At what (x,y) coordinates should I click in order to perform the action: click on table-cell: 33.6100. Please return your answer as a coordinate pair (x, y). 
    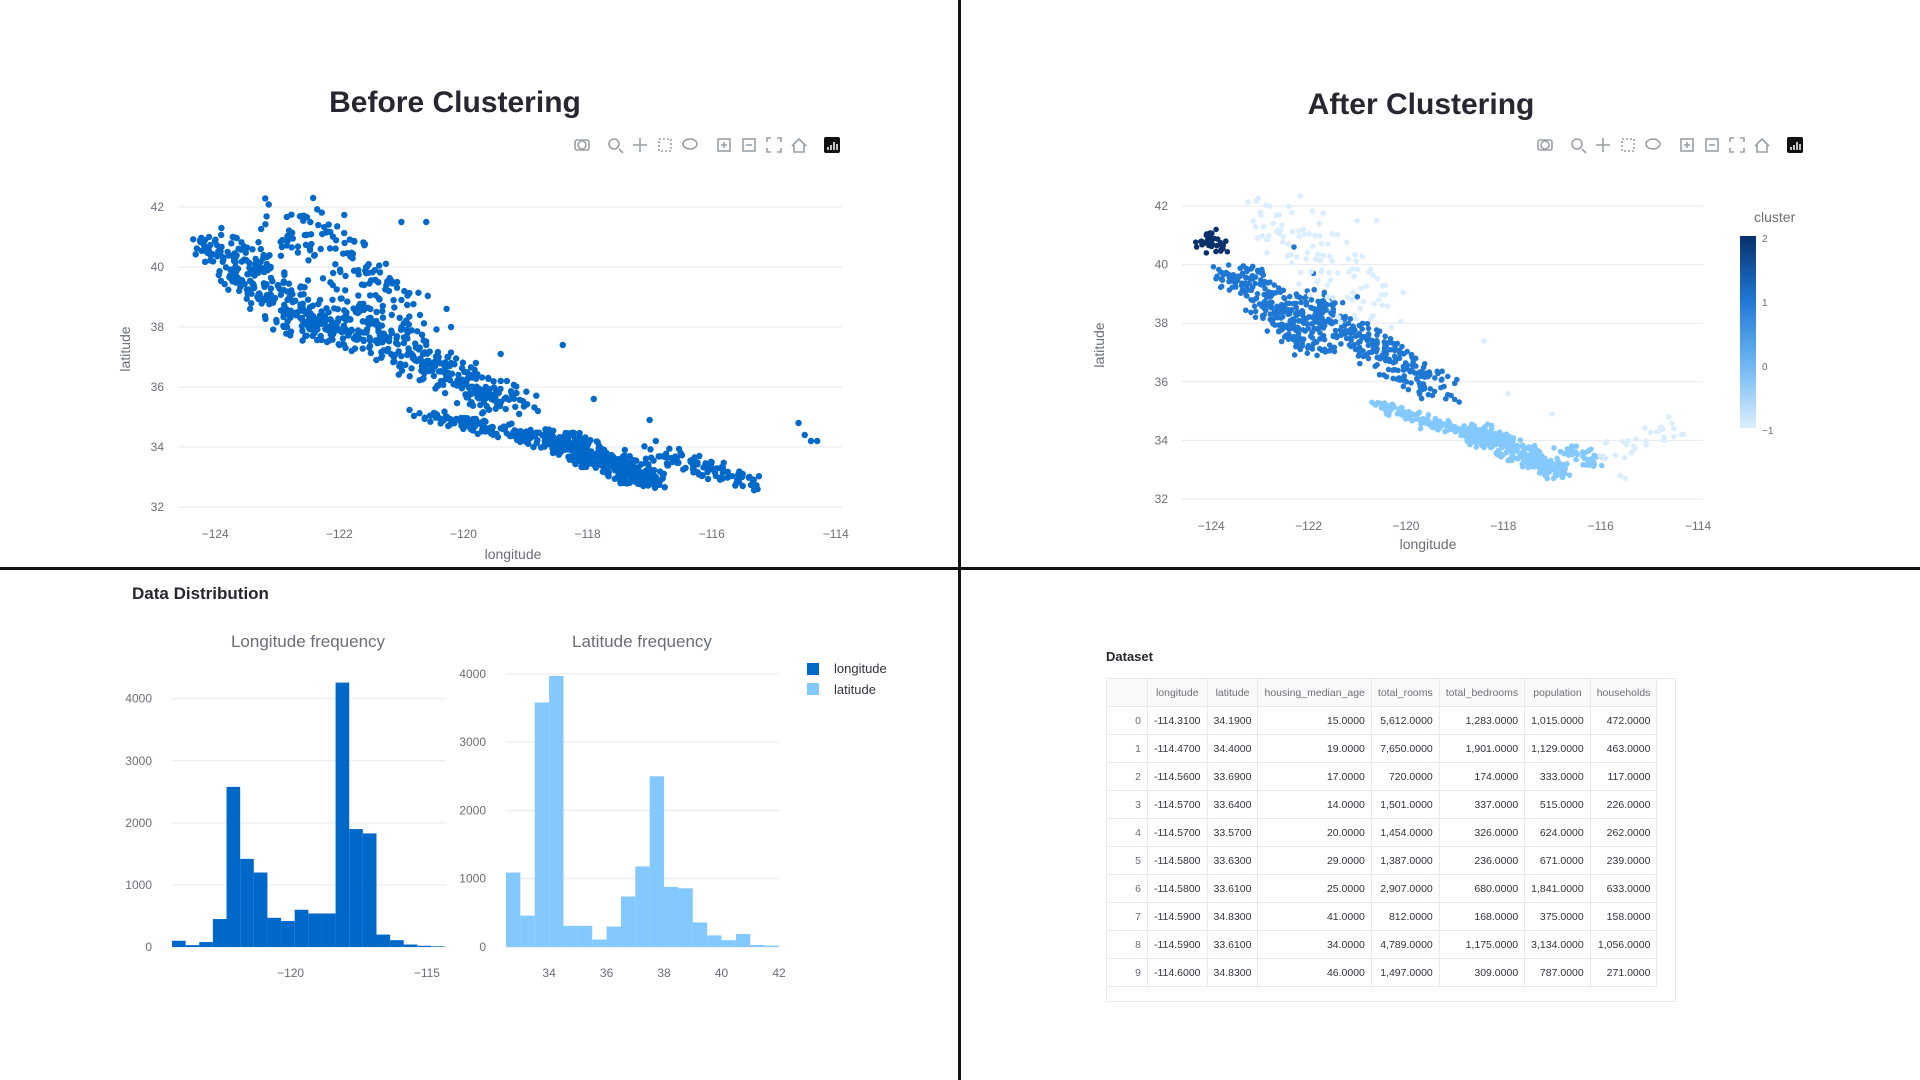
    Looking at the image, I should click on (1233, 944).